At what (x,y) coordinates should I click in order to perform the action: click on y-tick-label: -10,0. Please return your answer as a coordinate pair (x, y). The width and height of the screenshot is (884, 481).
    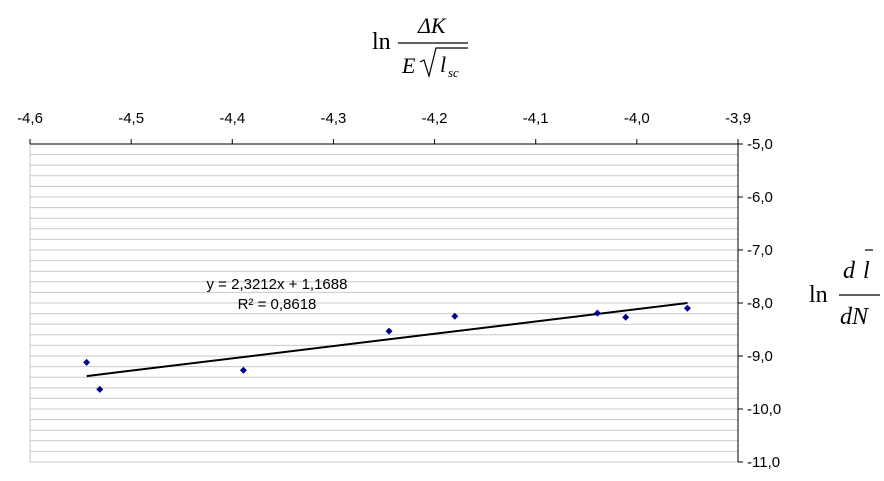
    Looking at the image, I should click on (764, 409).